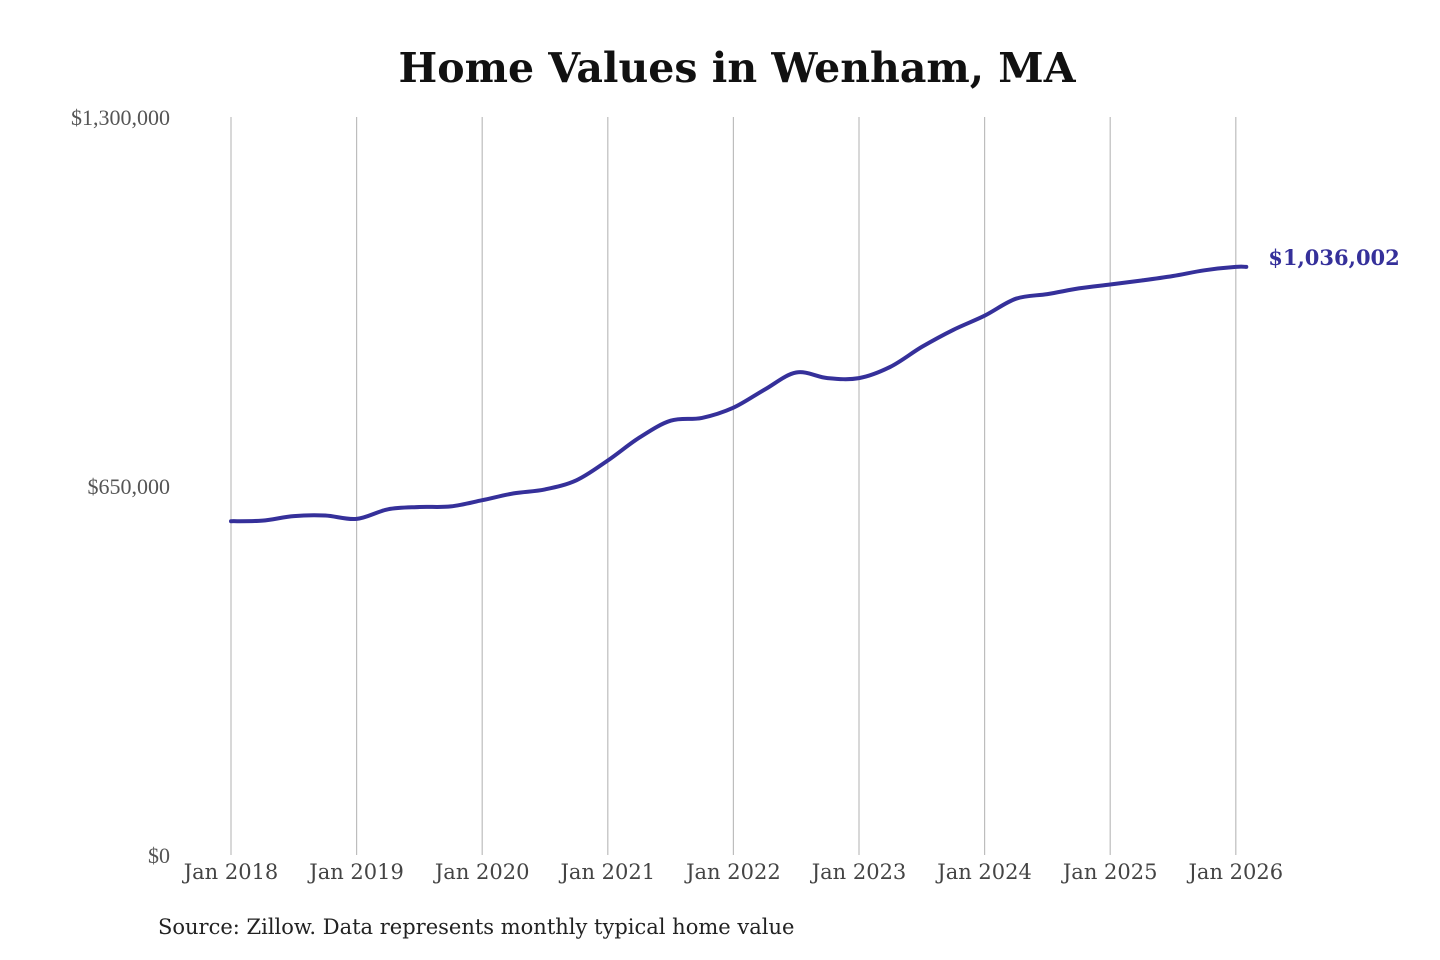 The height and width of the screenshot is (960, 1440). Describe the element at coordinates (1235, 872) in the screenshot. I see `x-tick-label: Jan 2026` at that location.